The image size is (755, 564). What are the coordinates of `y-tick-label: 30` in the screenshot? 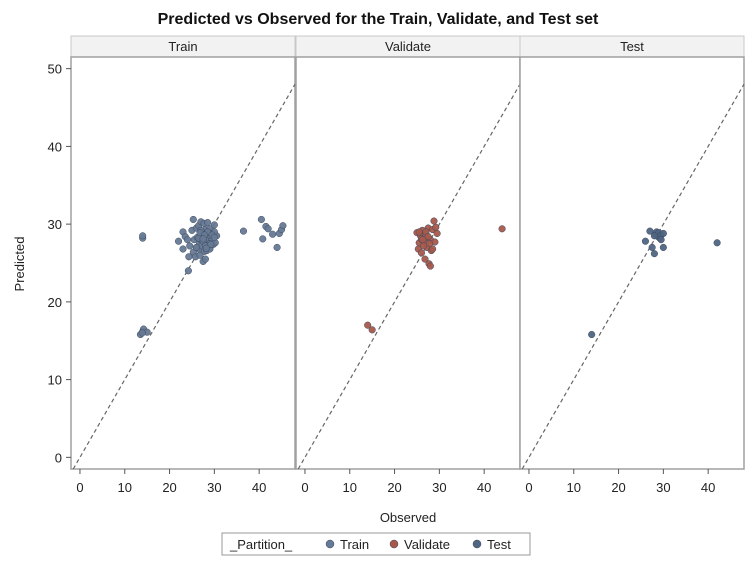 It's located at (55, 224).